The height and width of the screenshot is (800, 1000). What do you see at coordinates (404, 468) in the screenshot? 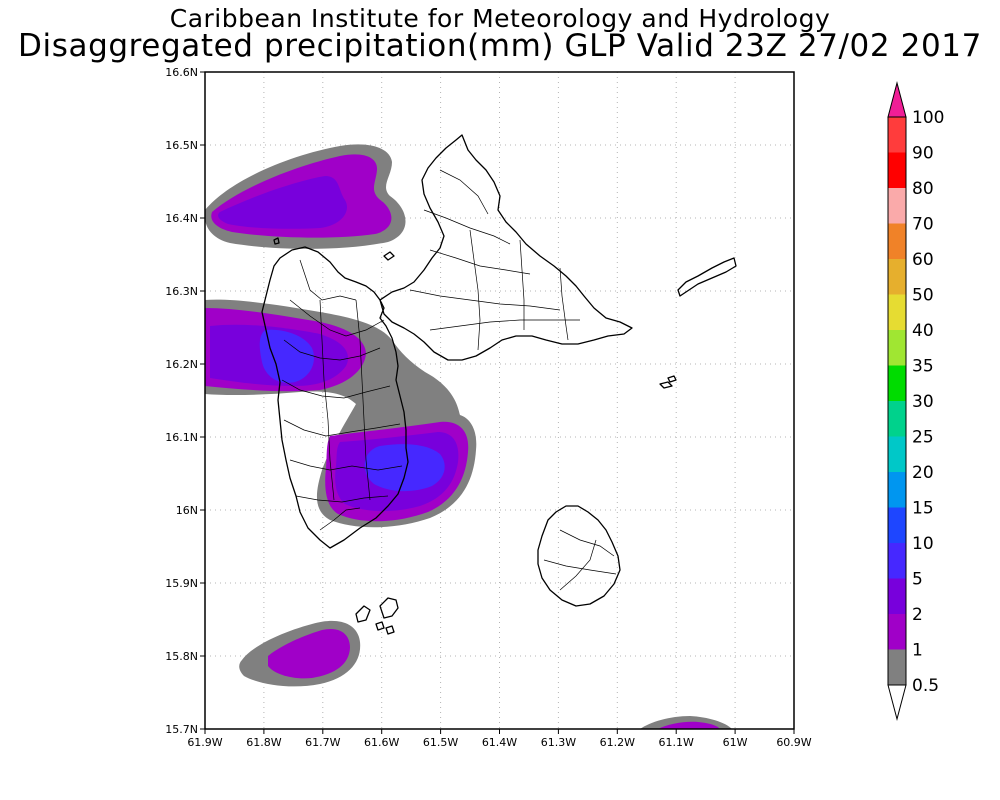
I see `rain-area-south-10mm` at bounding box center [404, 468].